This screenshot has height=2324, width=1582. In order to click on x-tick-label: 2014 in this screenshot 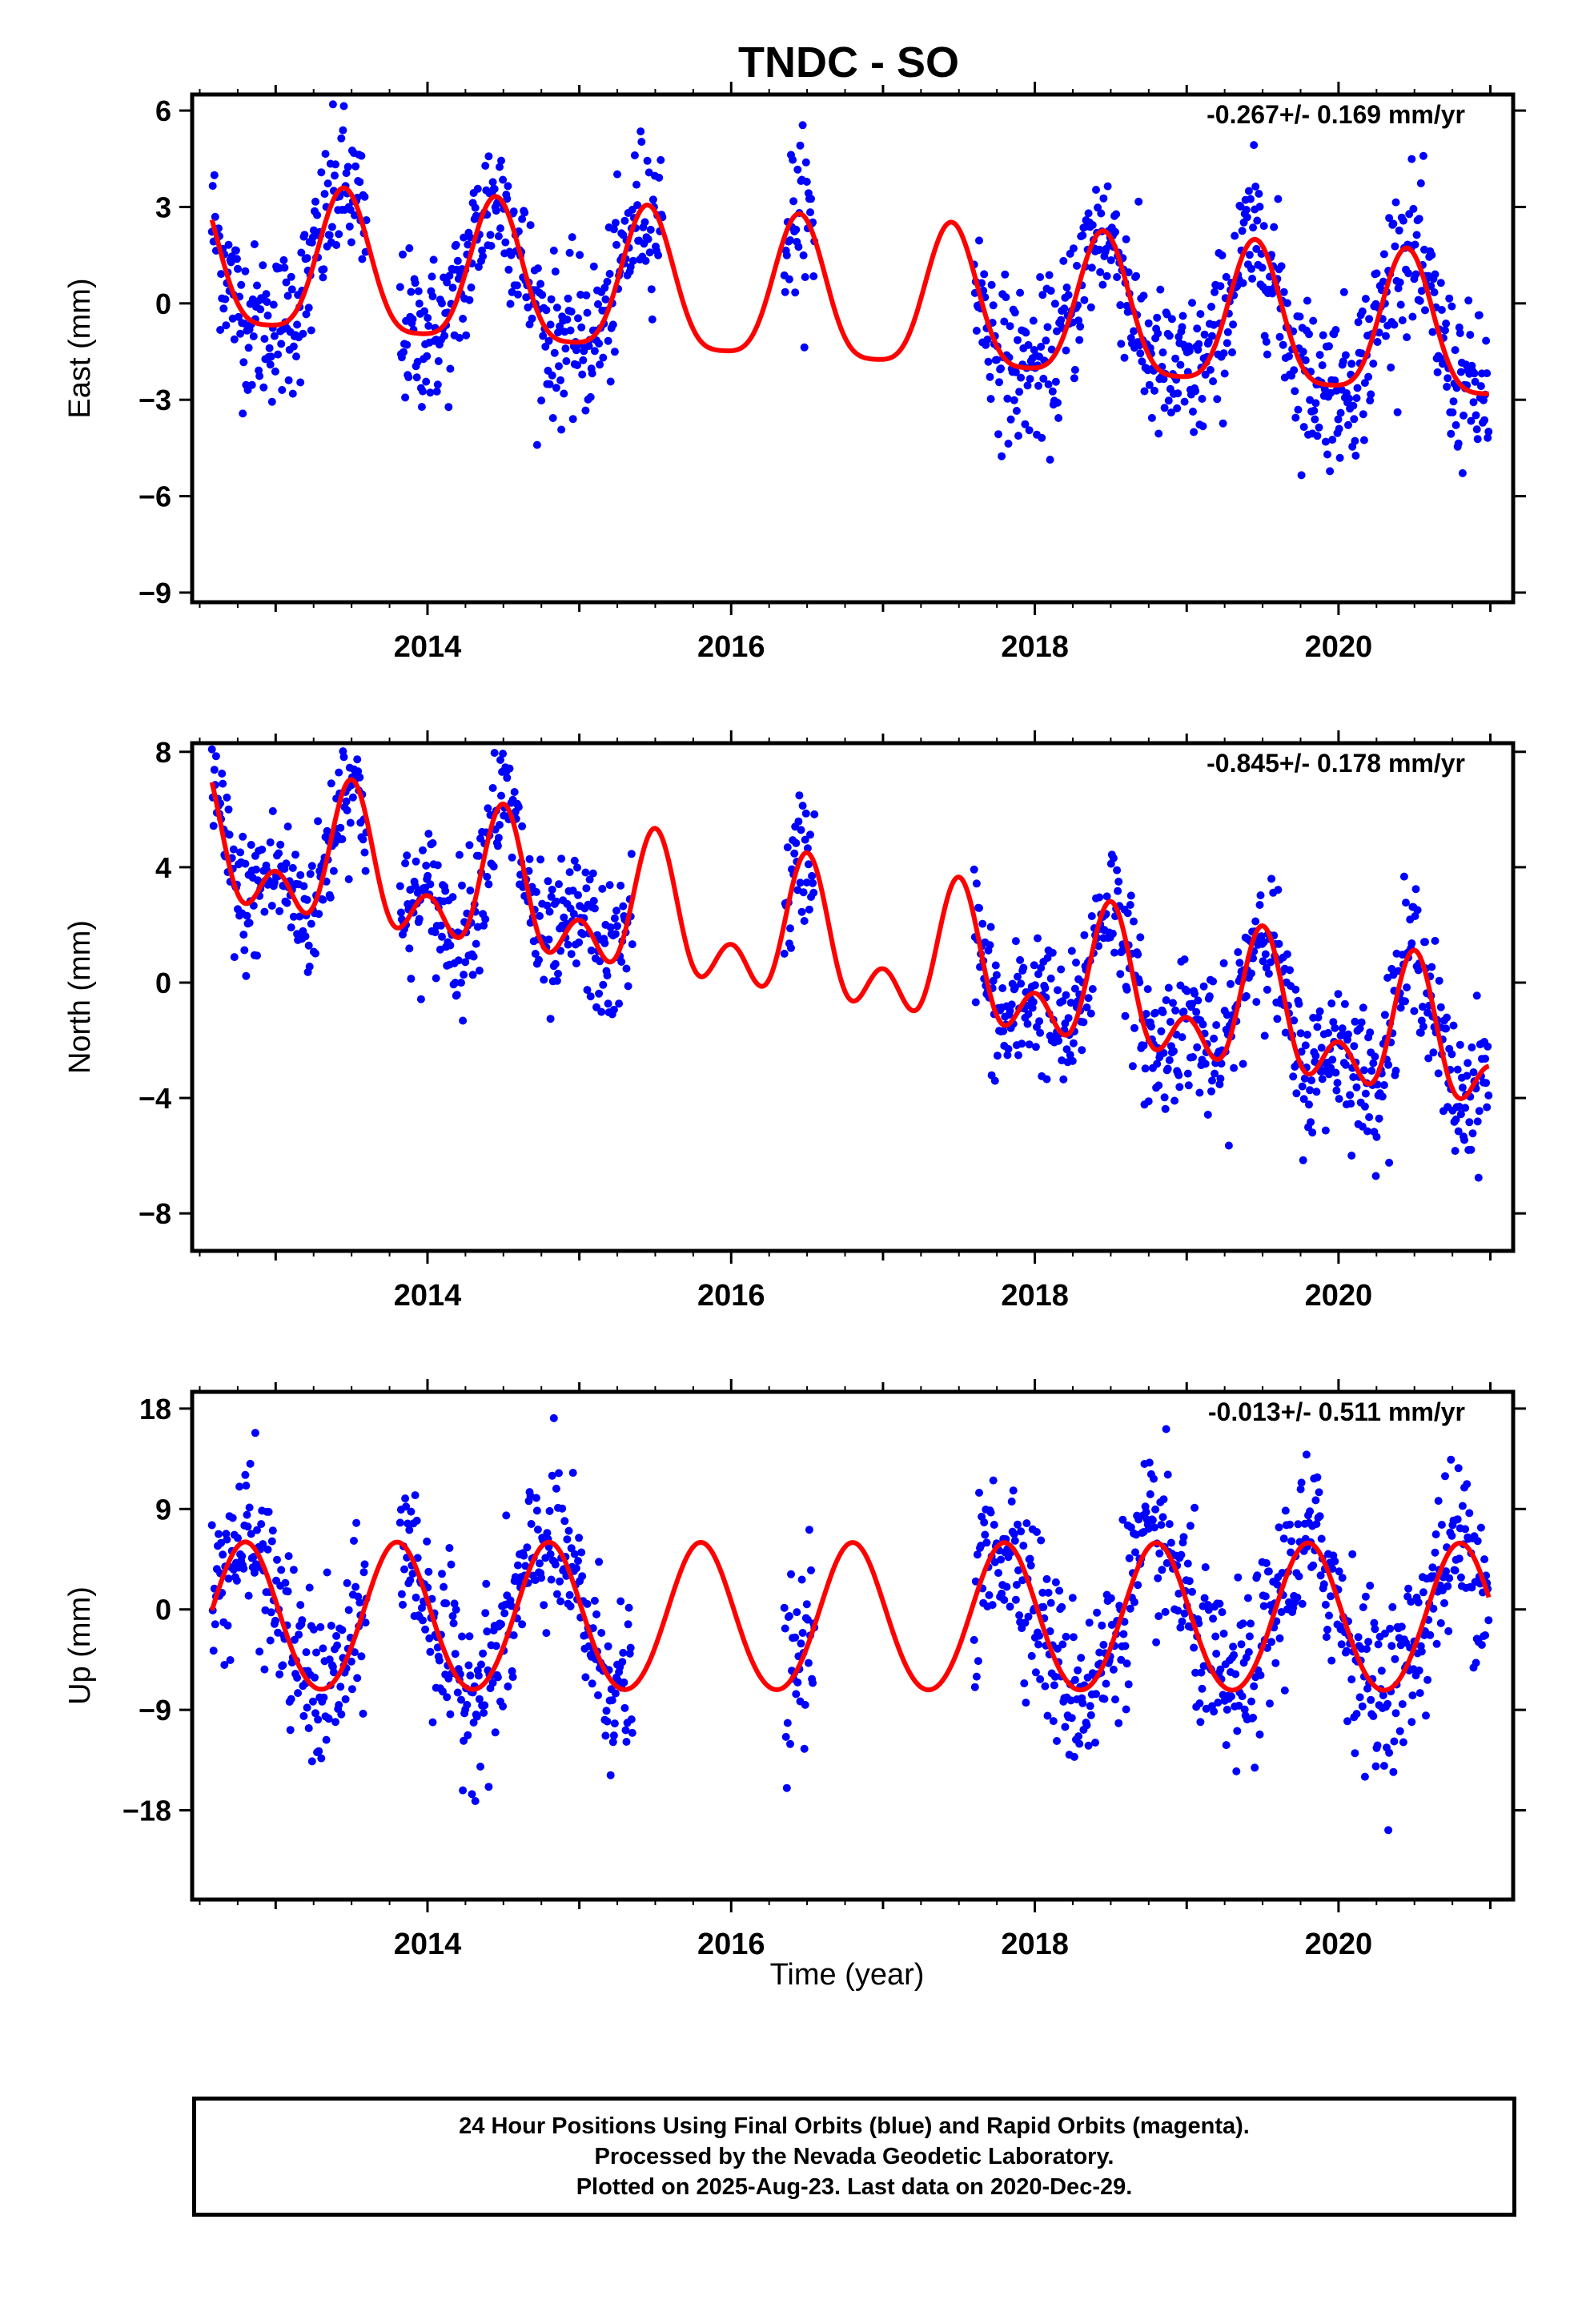, I will do `click(428, 647)`.